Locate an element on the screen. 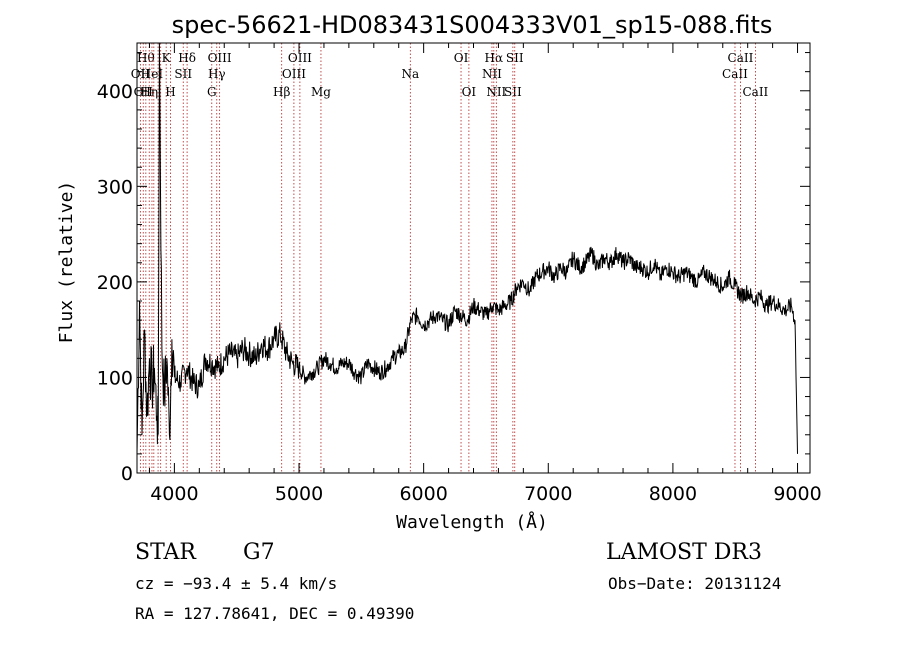  y-axis-label: Flux (relative) is located at coordinates (66, 262).